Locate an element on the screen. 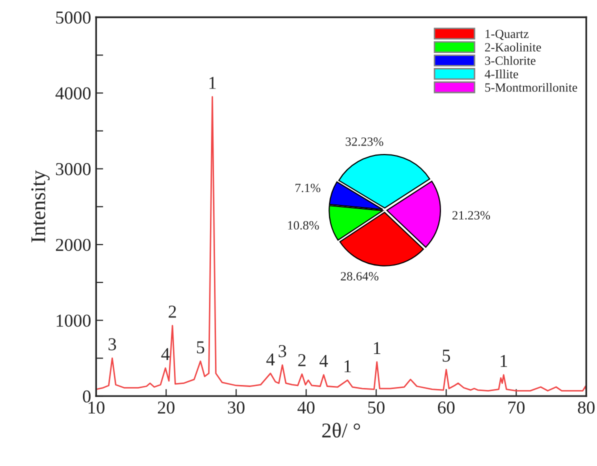 The image size is (597, 466). legend-label: 3-Chlorite is located at coordinates (510, 60).